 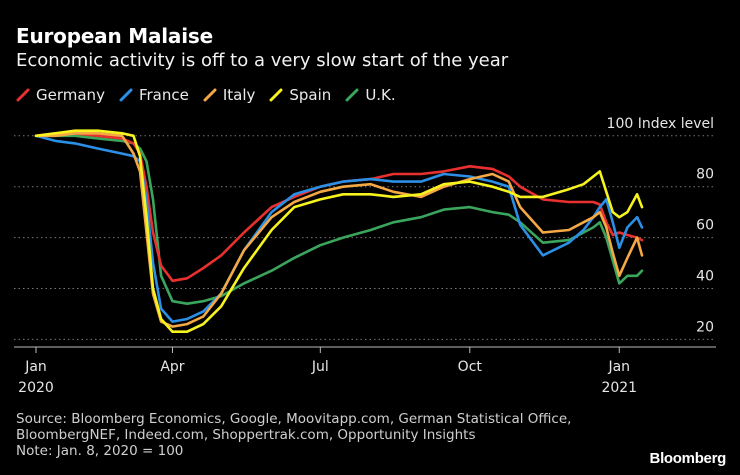 What do you see at coordinates (705, 175) in the screenshot?
I see `y-tick-label-80: 80` at bounding box center [705, 175].